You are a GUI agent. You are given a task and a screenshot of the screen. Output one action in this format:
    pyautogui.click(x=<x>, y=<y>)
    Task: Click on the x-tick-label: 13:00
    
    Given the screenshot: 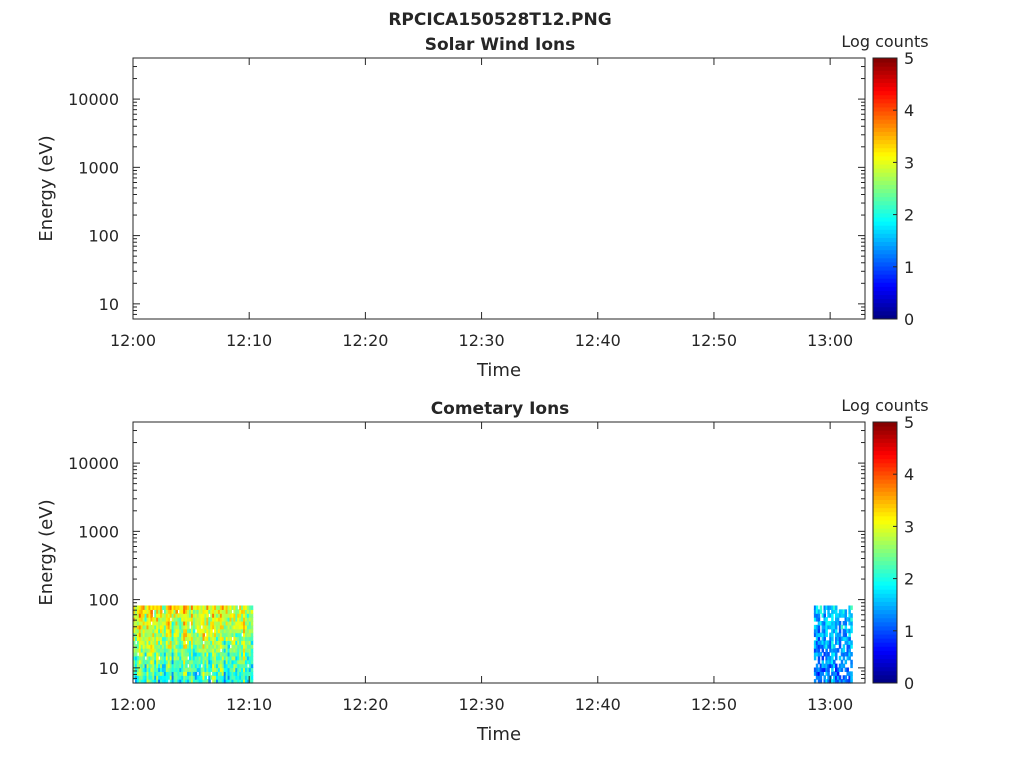 What is the action you would take?
    pyautogui.click(x=830, y=704)
    